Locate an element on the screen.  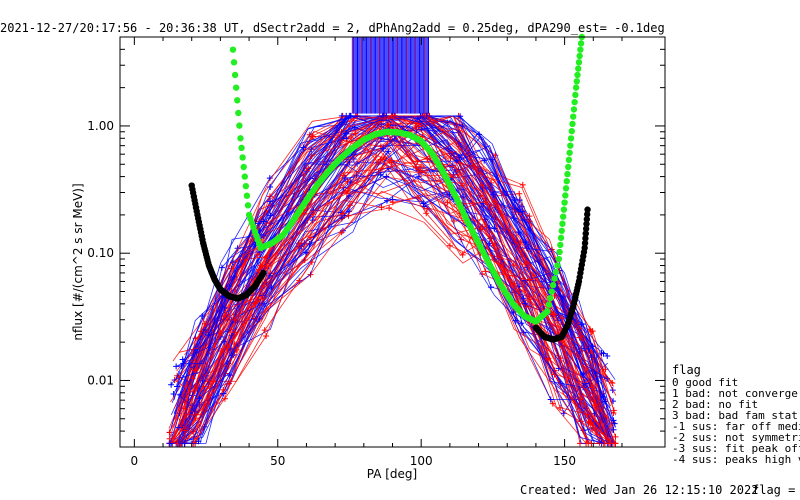
legend-entry: 3 bad: bad fam stat is located at coordinates (735, 415).